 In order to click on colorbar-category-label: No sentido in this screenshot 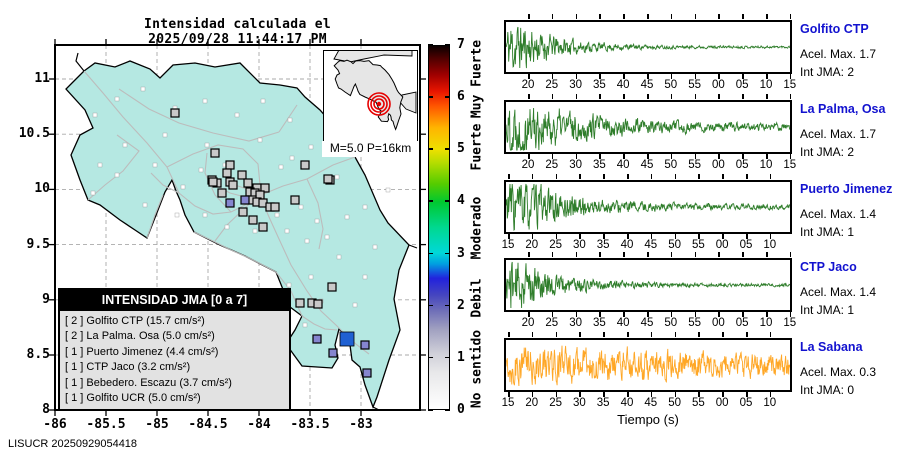, I will do `click(477, 369)`.